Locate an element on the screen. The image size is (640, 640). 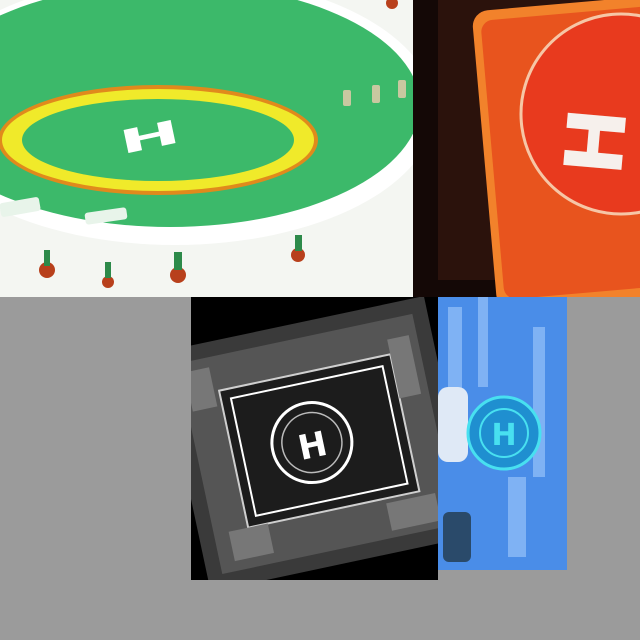
helipad-letter-red: H is located at coordinates (593, 141).